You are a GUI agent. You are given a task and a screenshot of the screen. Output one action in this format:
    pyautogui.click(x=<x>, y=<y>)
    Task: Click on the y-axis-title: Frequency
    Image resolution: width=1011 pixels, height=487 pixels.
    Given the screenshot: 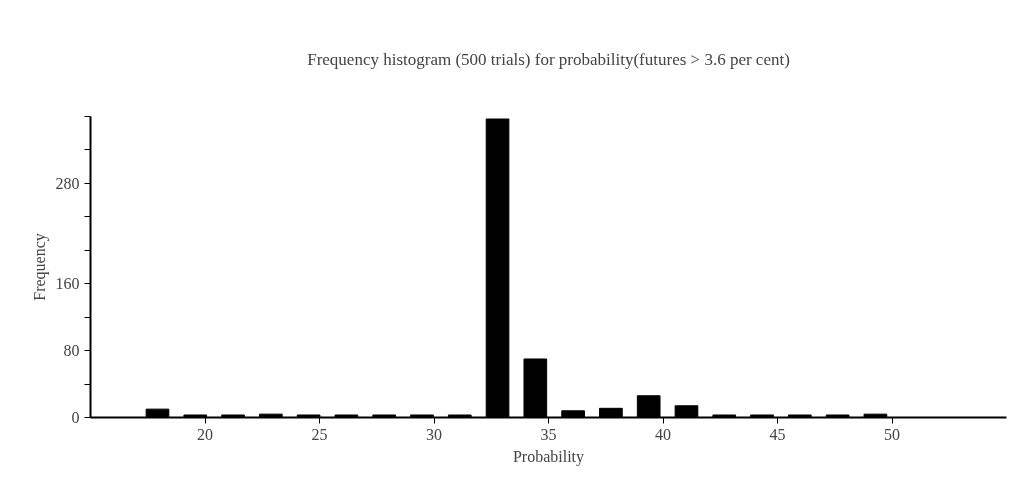 What is the action you would take?
    pyautogui.click(x=39, y=267)
    